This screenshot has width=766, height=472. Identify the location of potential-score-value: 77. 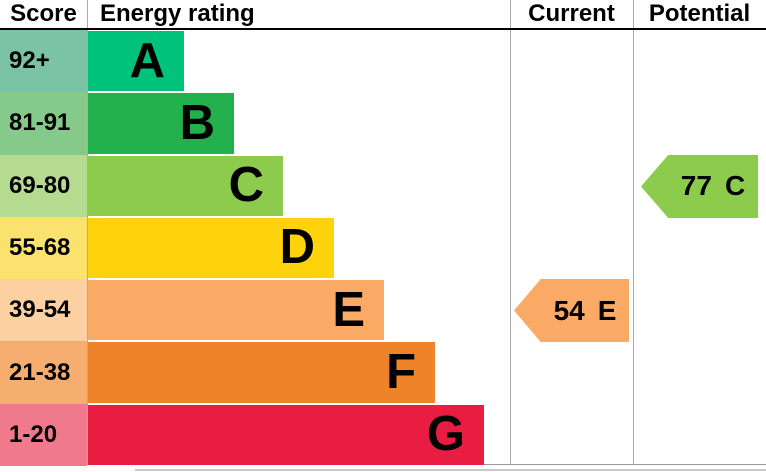
(696, 186).